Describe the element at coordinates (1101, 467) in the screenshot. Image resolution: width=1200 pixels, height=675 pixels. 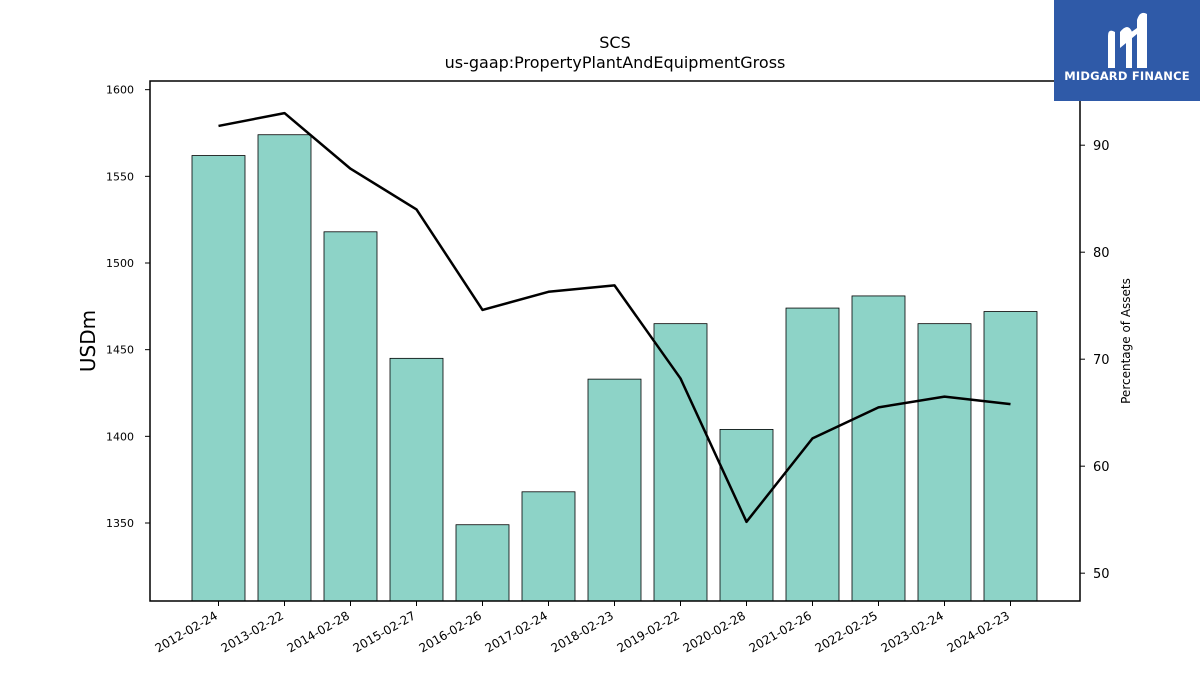
I see `y2-tick-label: 60` at that location.